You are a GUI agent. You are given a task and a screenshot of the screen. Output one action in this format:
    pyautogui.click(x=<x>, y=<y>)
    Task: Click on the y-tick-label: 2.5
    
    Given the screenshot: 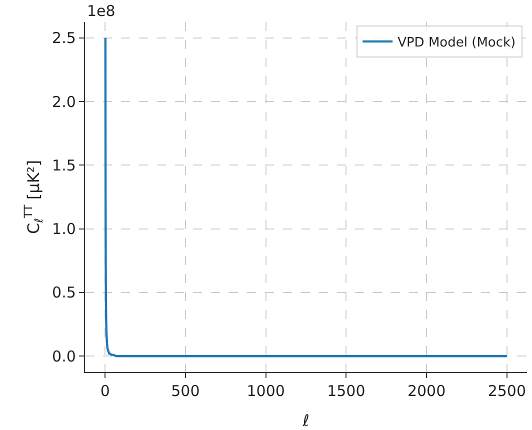 What is the action you would take?
    pyautogui.click(x=64, y=38)
    